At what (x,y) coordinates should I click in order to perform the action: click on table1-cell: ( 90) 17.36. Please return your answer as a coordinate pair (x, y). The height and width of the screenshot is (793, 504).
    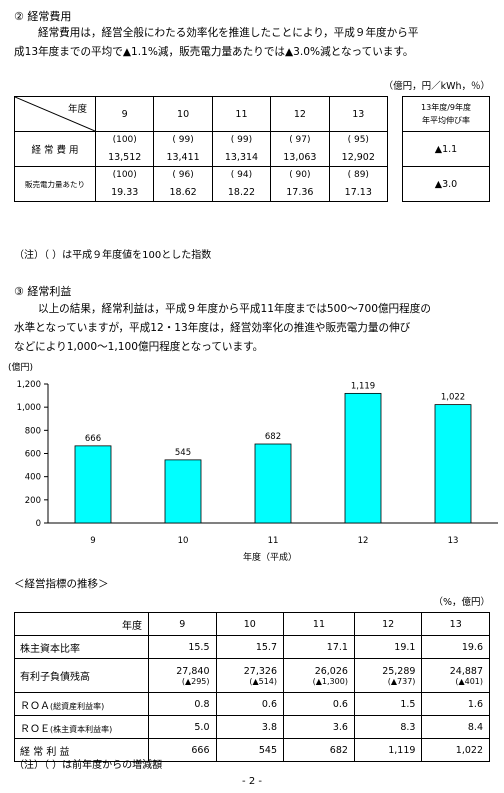
    Looking at the image, I should click on (300, 184).